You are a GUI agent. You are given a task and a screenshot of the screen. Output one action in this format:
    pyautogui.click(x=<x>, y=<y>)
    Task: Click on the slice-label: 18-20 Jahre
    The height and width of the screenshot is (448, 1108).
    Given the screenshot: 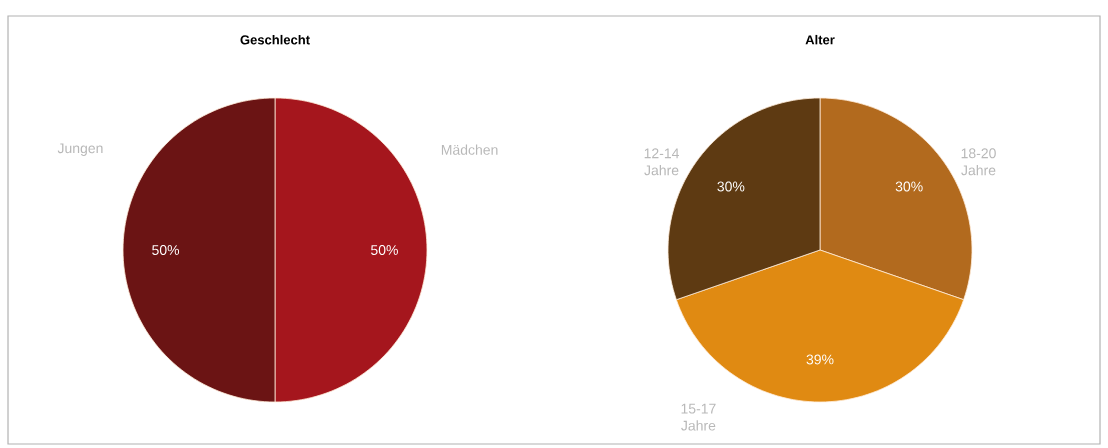 What is the action you would take?
    pyautogui.click(x=978, y=162)
    